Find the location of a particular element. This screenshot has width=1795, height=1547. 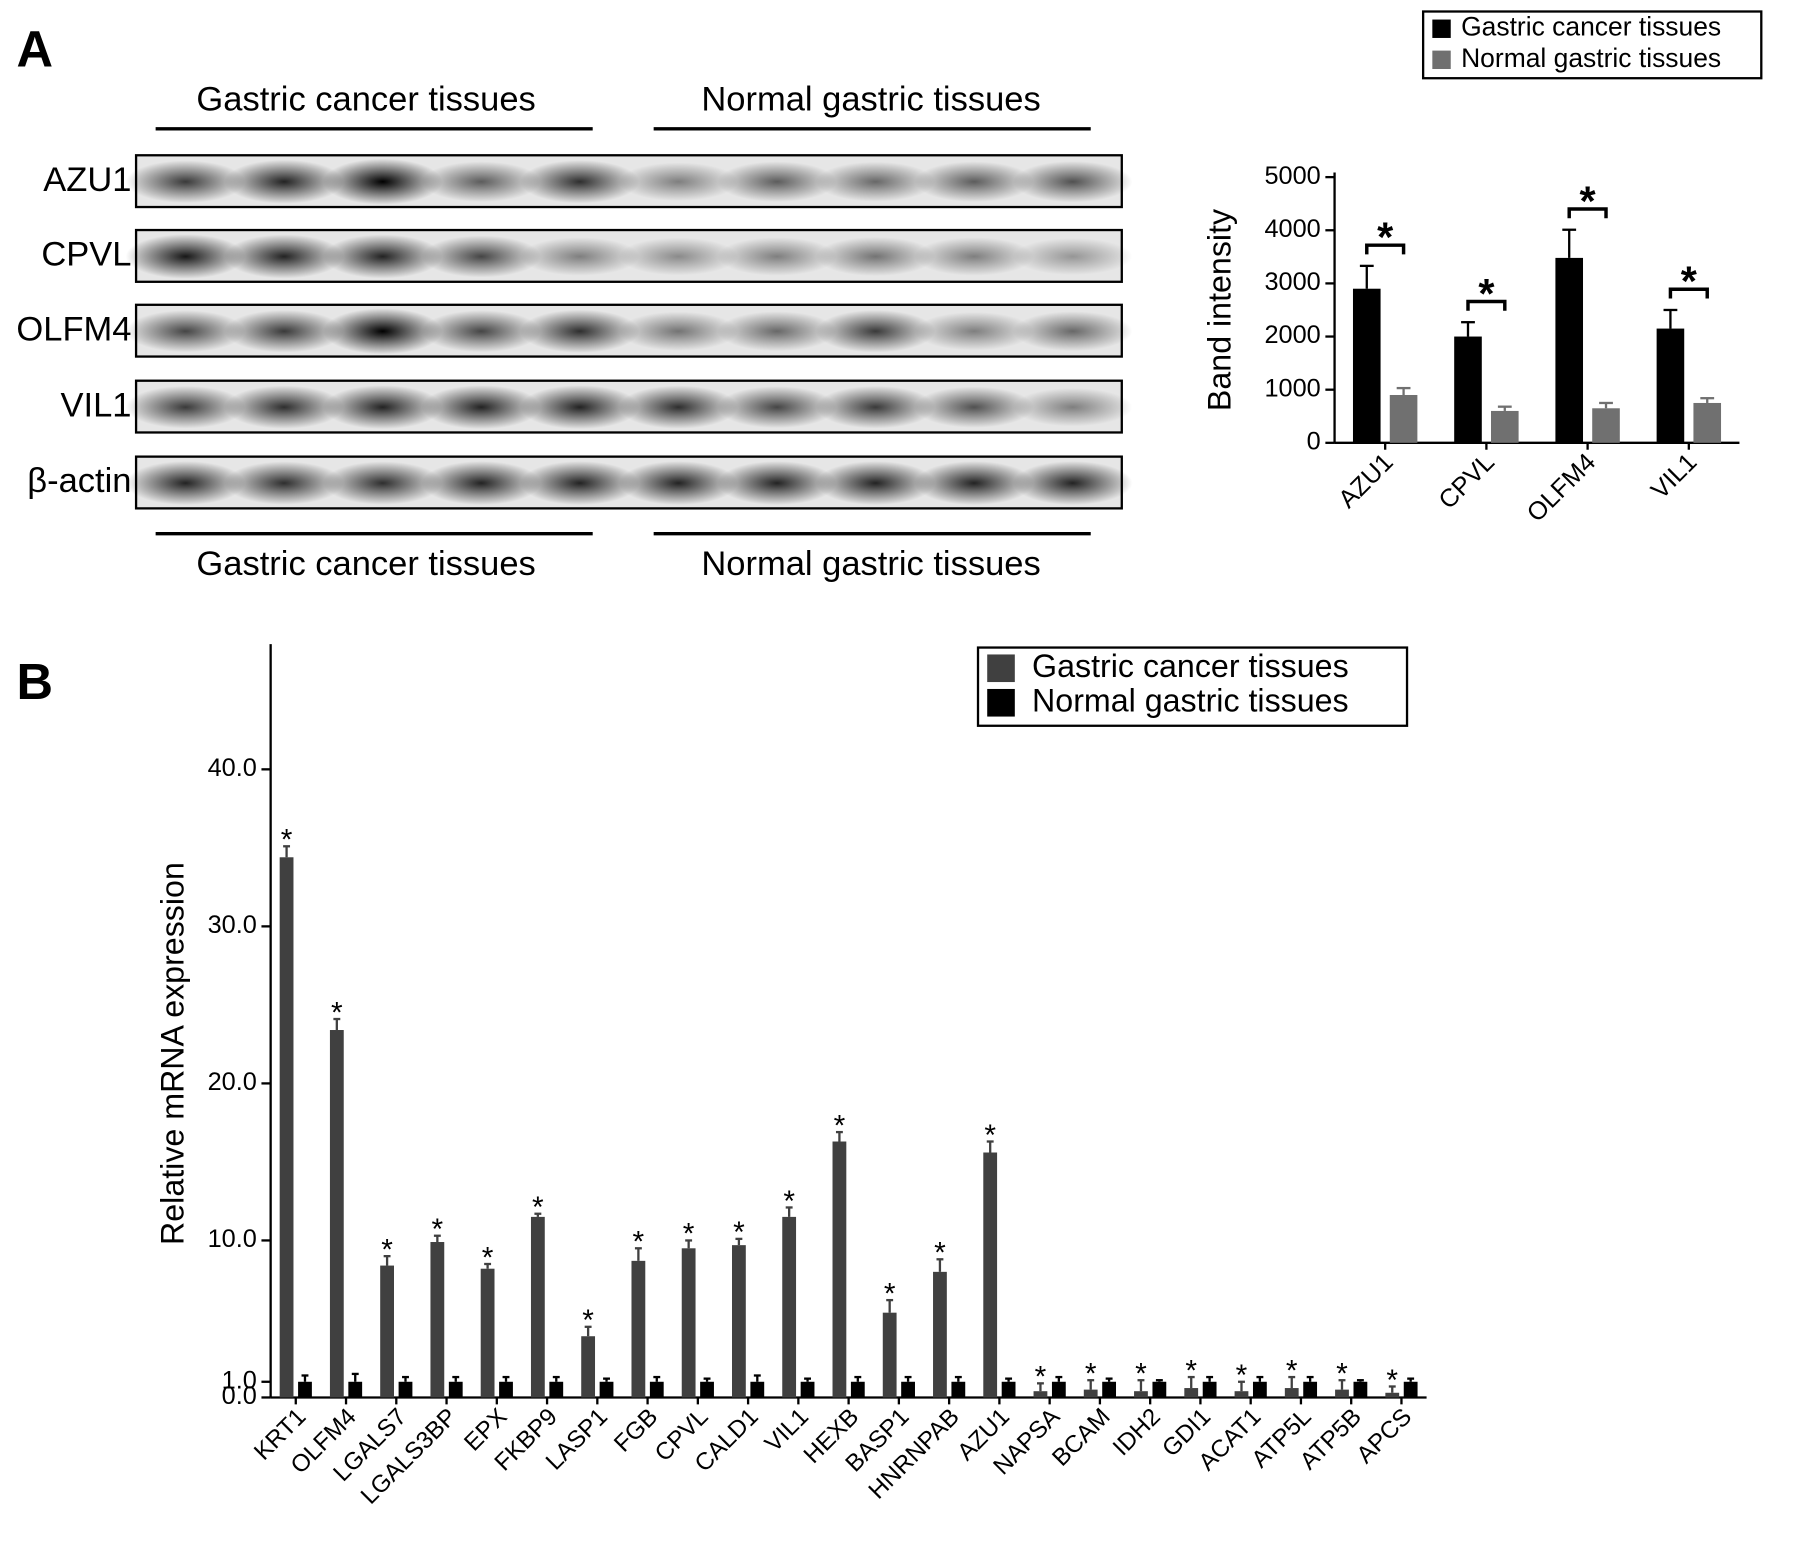

panel-label: A is located at coordinates (34, 48).